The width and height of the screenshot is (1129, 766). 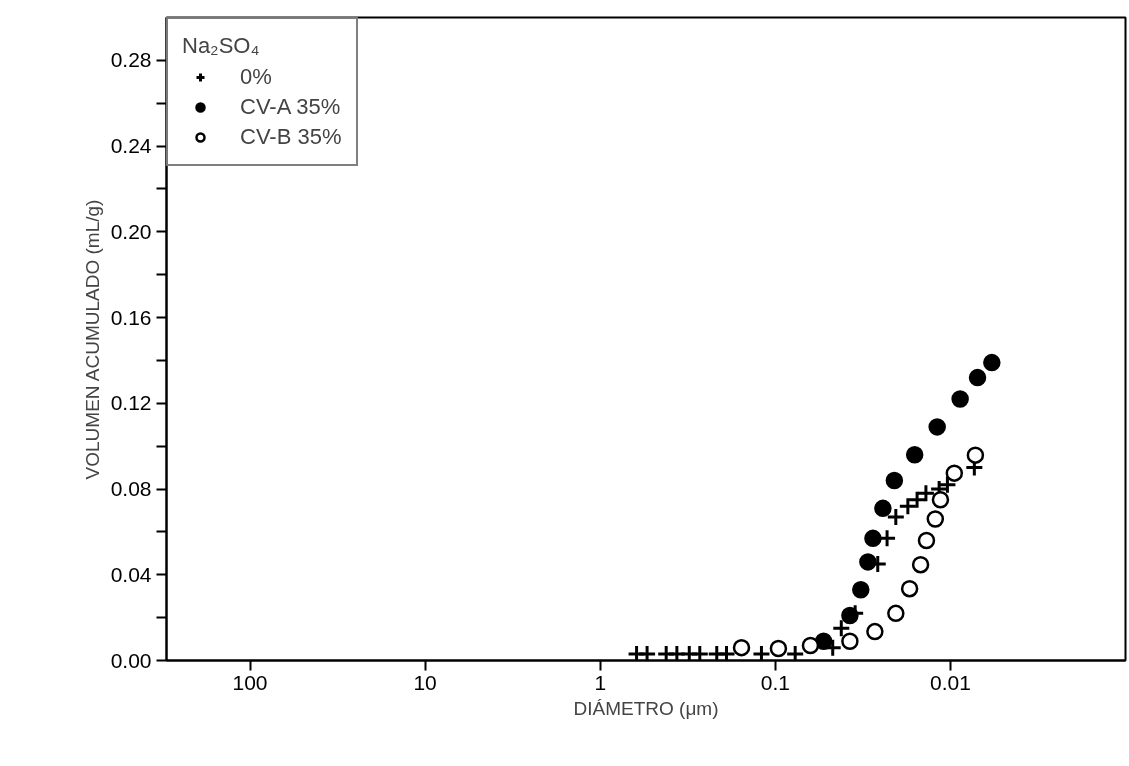 I want to click on y-tick-label: 0.00, so click(x=131, y=660).